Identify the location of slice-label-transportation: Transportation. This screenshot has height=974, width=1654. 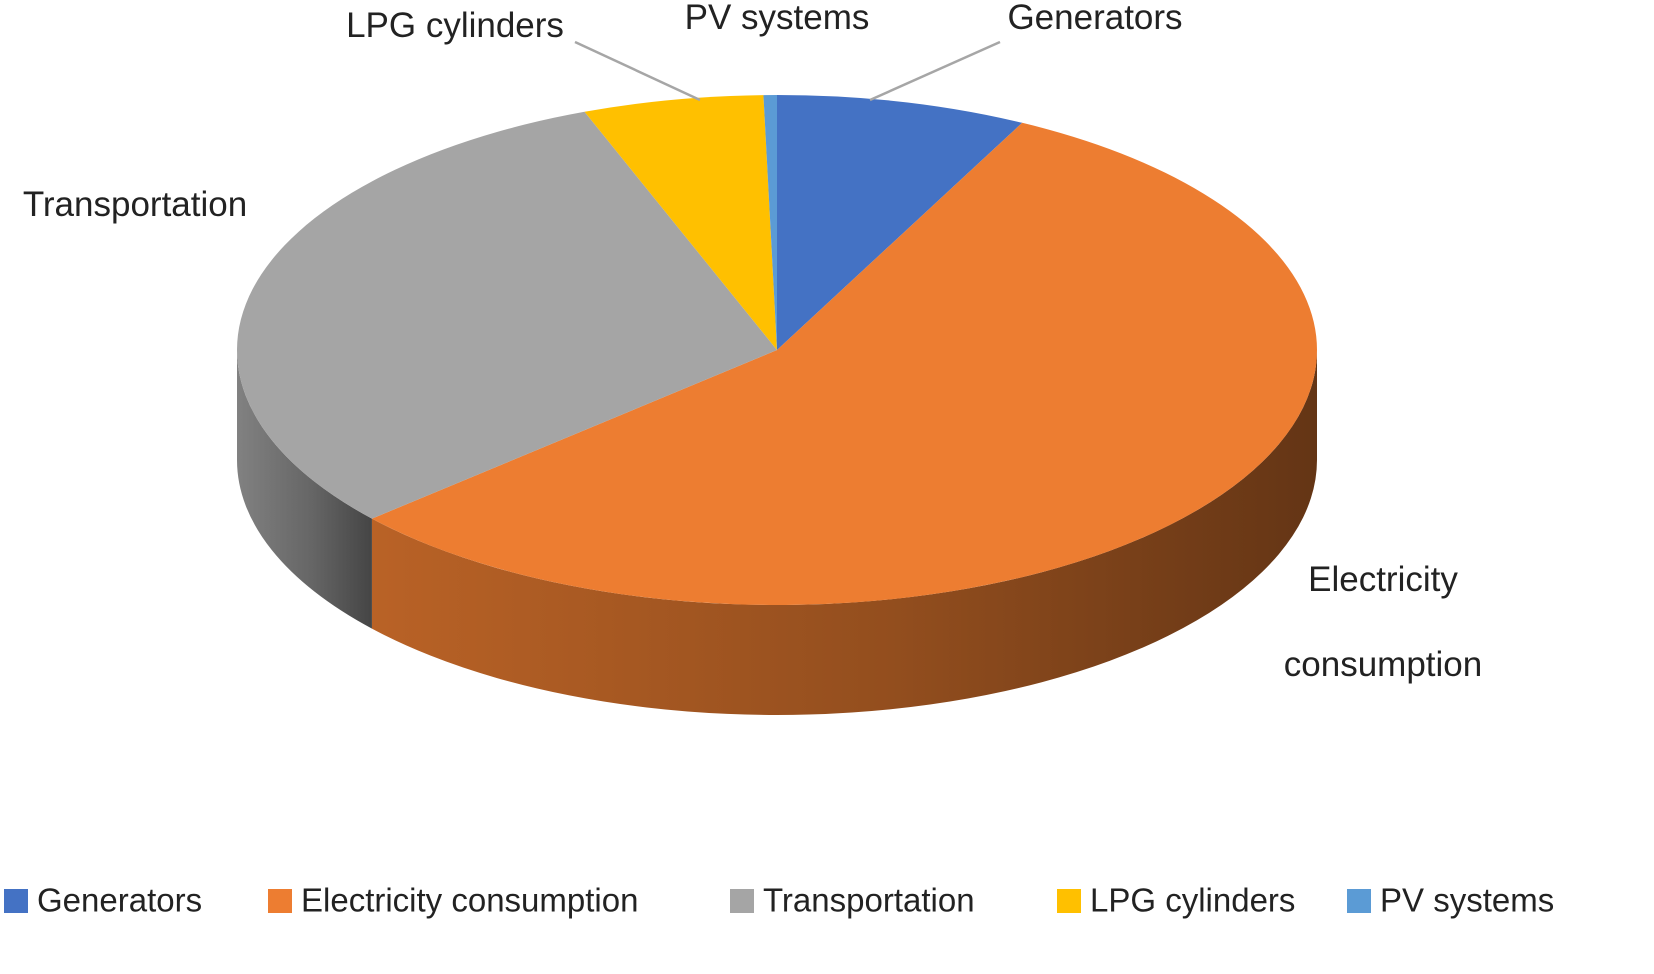
(135, 204).